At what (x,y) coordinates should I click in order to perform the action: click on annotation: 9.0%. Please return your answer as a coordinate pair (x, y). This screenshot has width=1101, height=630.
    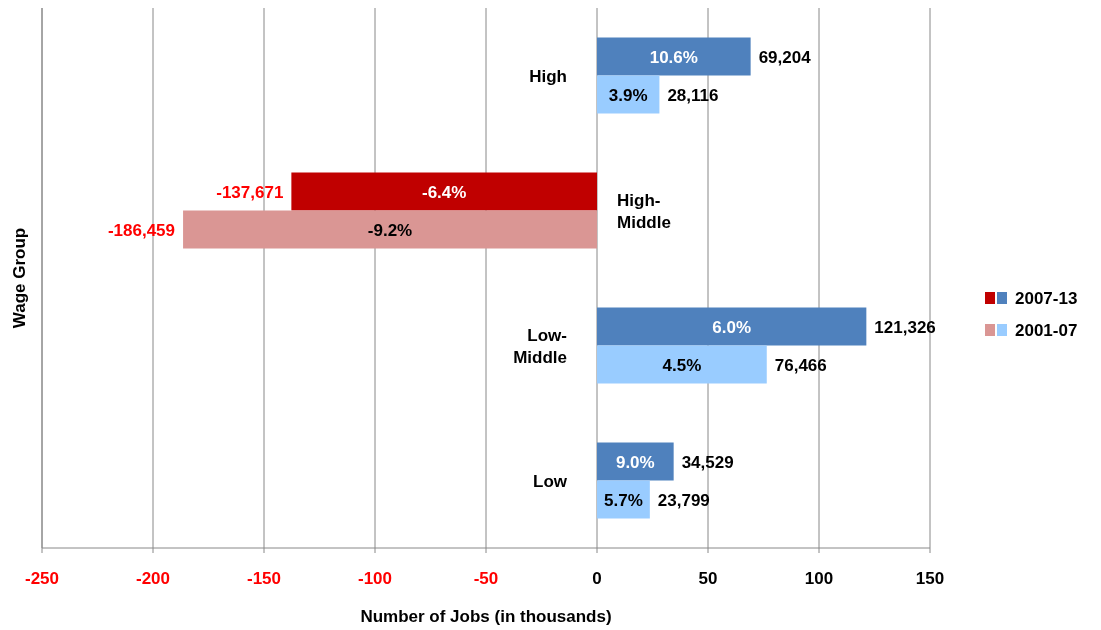
    Looking at the image, I should click on (635, 462).